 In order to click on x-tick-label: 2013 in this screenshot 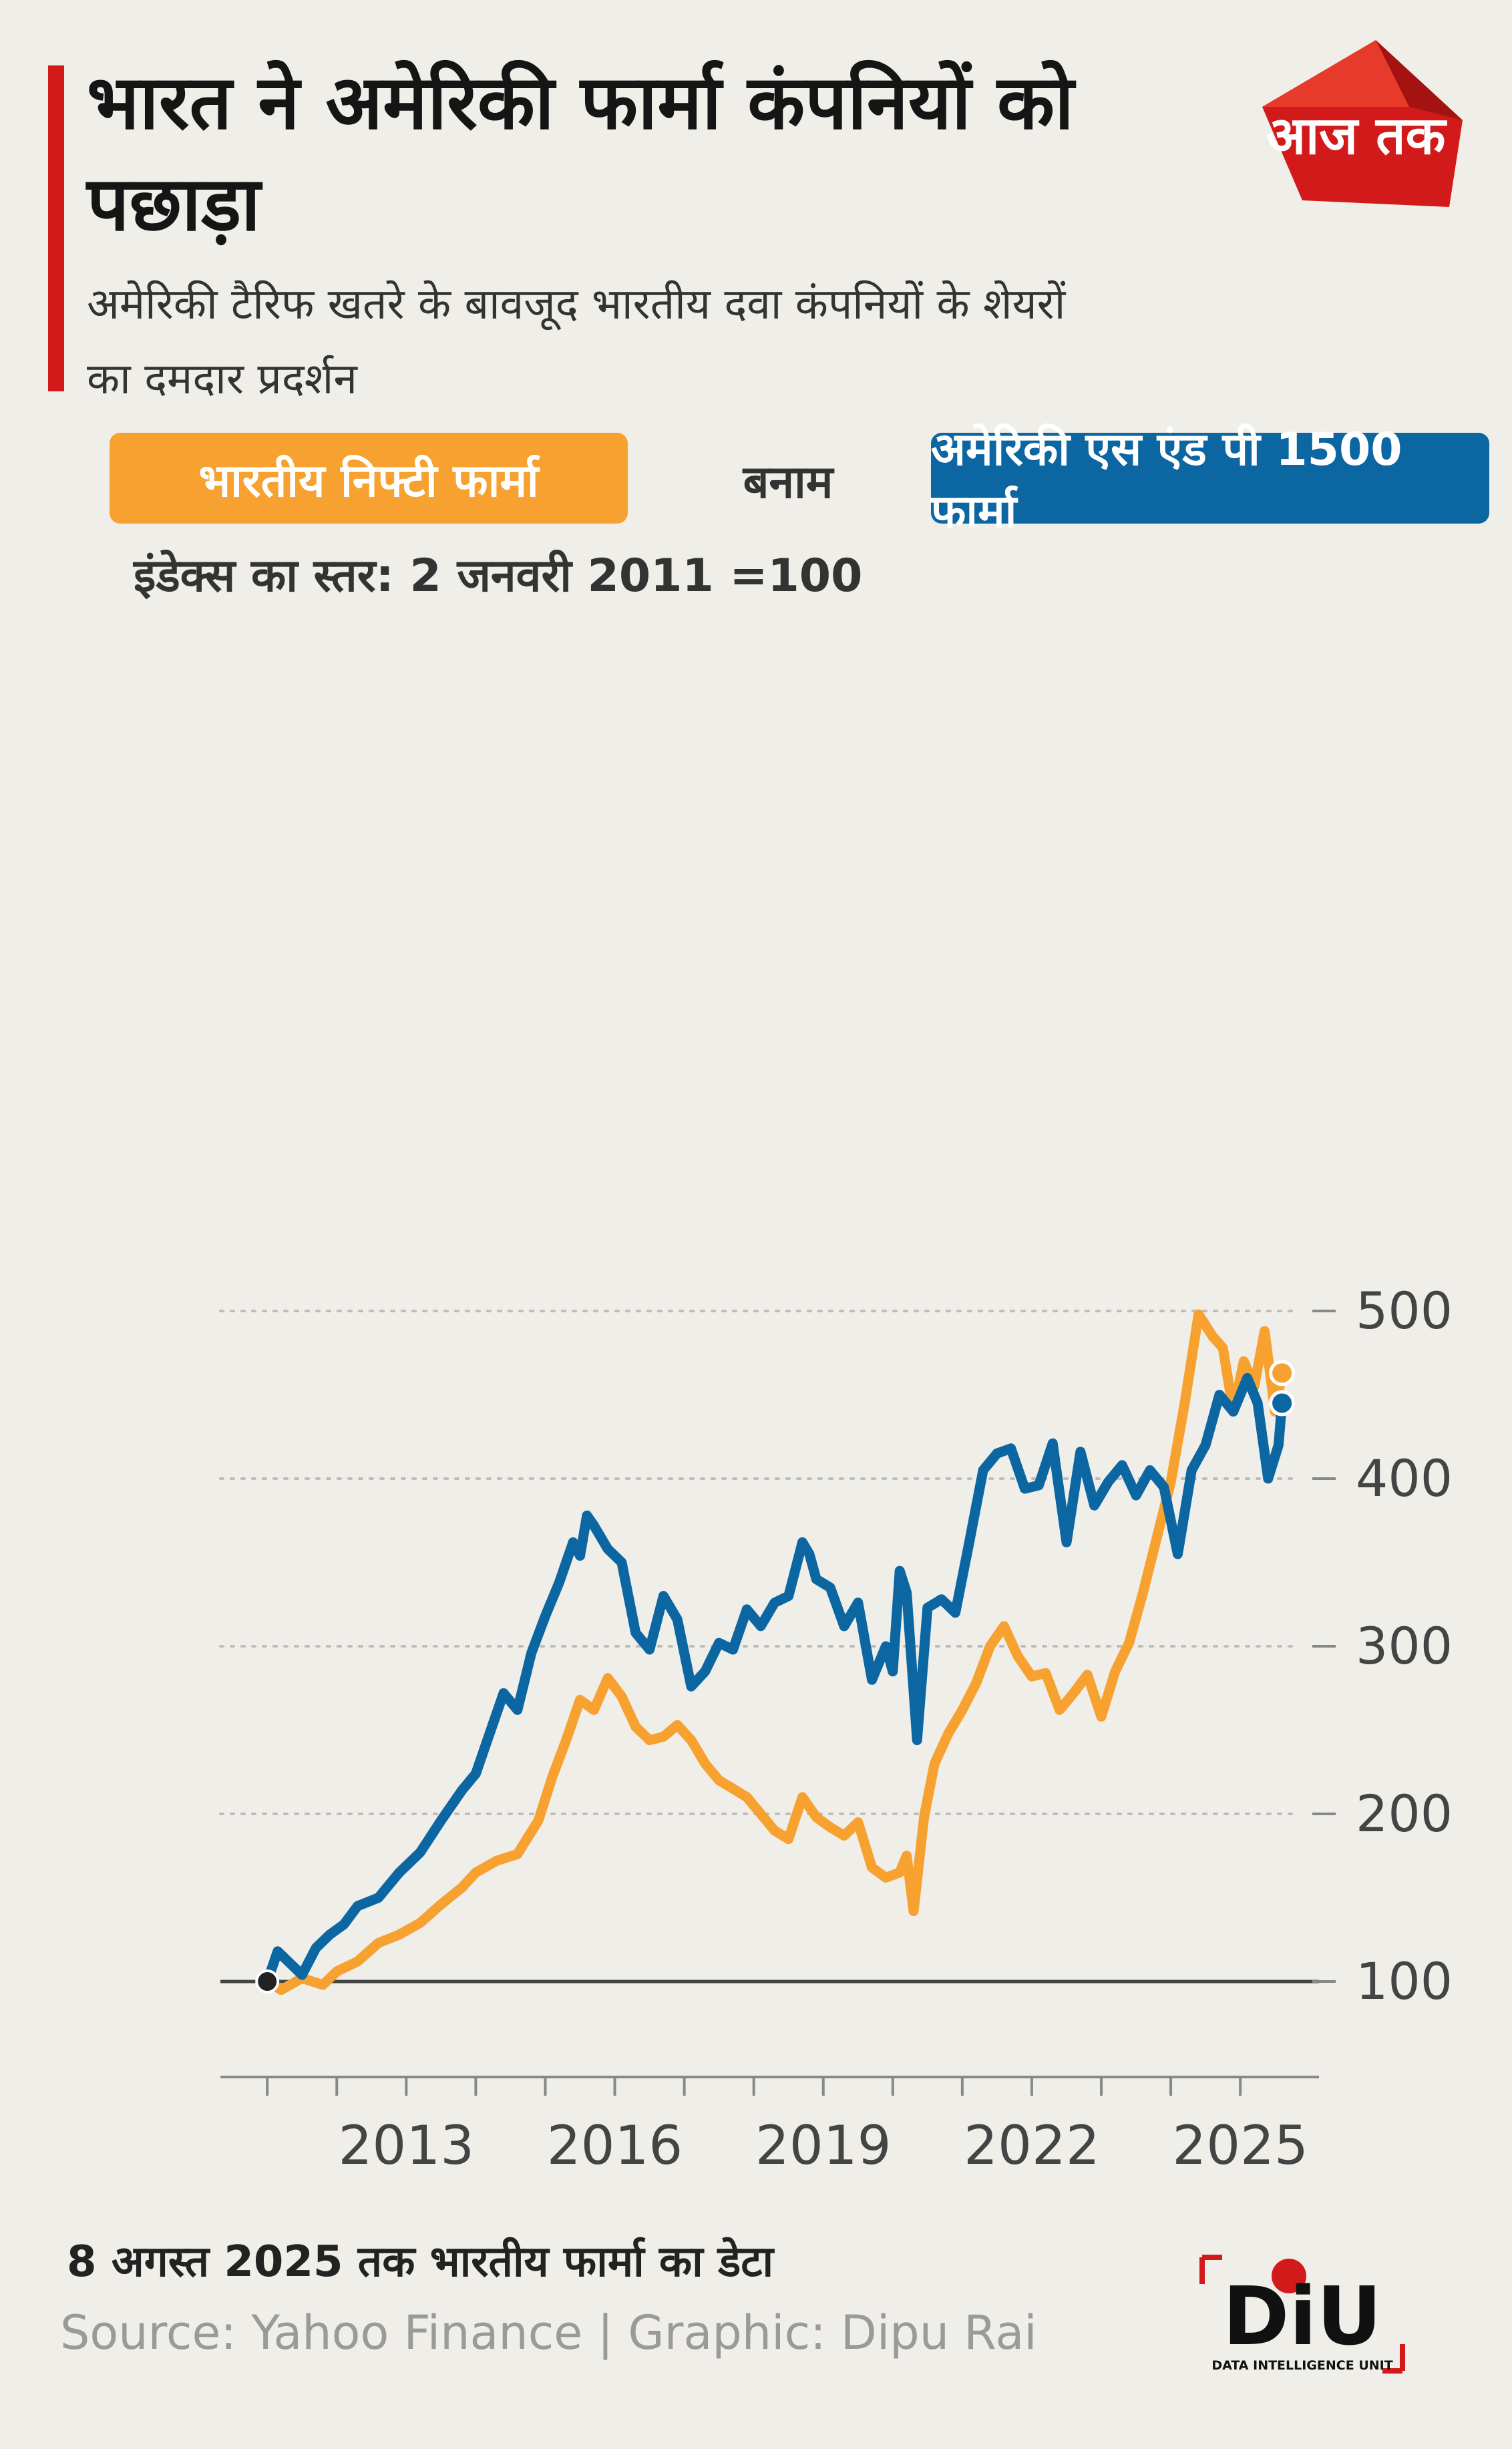, I will do `click(407, 2145)`.